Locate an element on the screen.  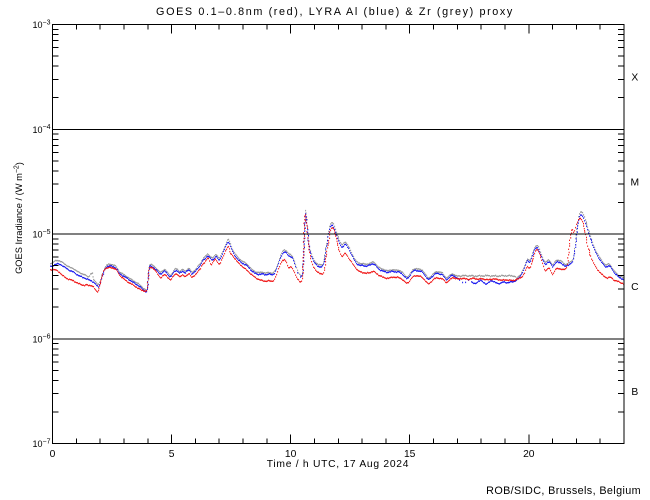
svg-text: 15 is located at coordinates (410, 454).